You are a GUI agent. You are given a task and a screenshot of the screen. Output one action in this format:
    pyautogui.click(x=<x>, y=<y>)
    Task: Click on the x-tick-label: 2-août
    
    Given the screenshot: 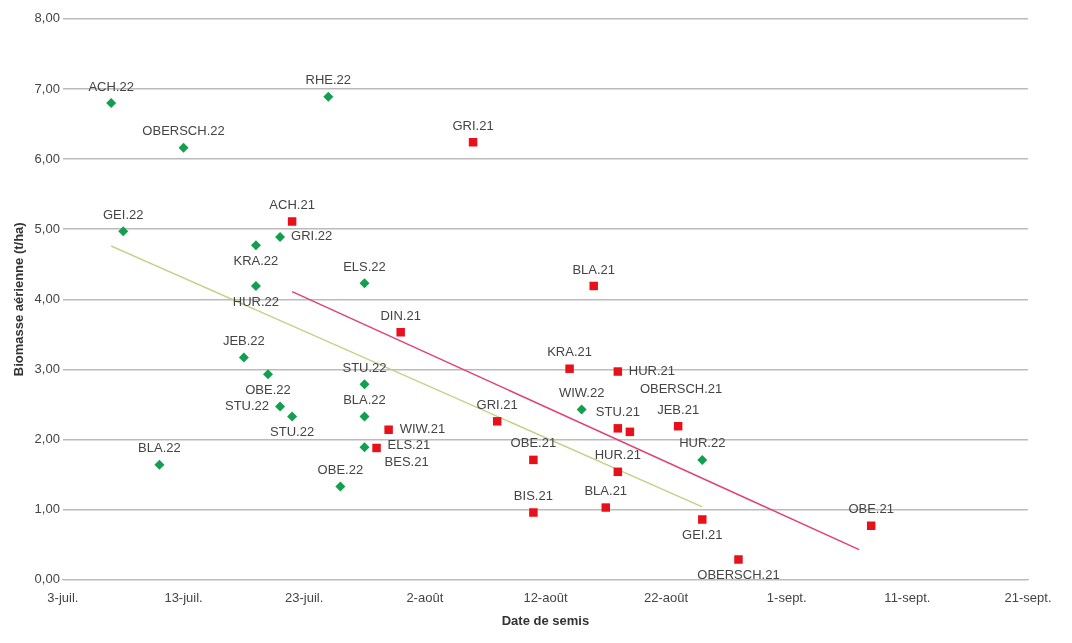 What is the action you would take?
    pyautogui.click(x=425, y=598)
    